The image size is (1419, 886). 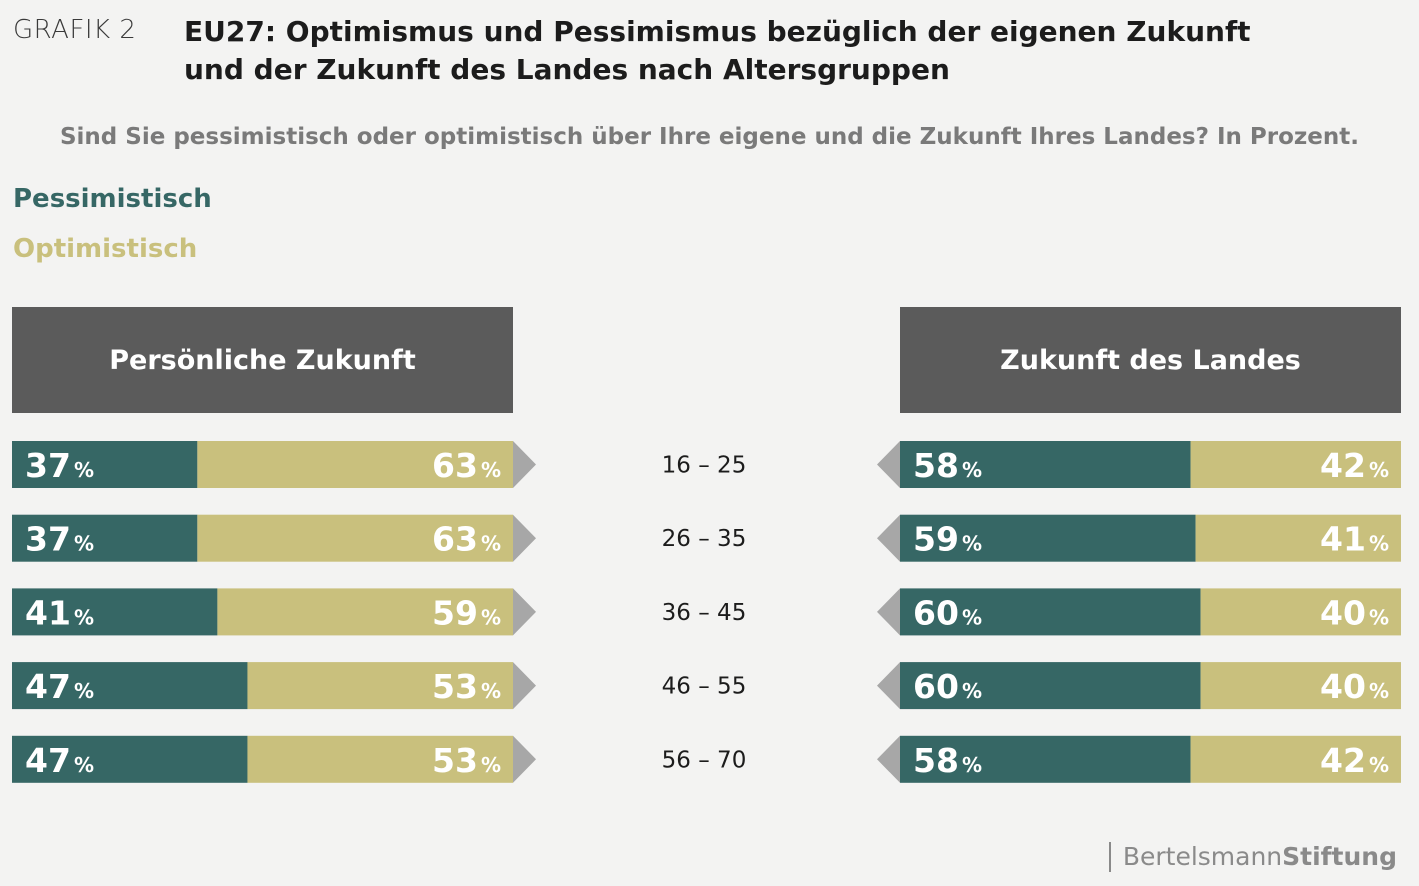 I want to click on legend-optimistic: Optimistisch, so click(x=105, y=249).